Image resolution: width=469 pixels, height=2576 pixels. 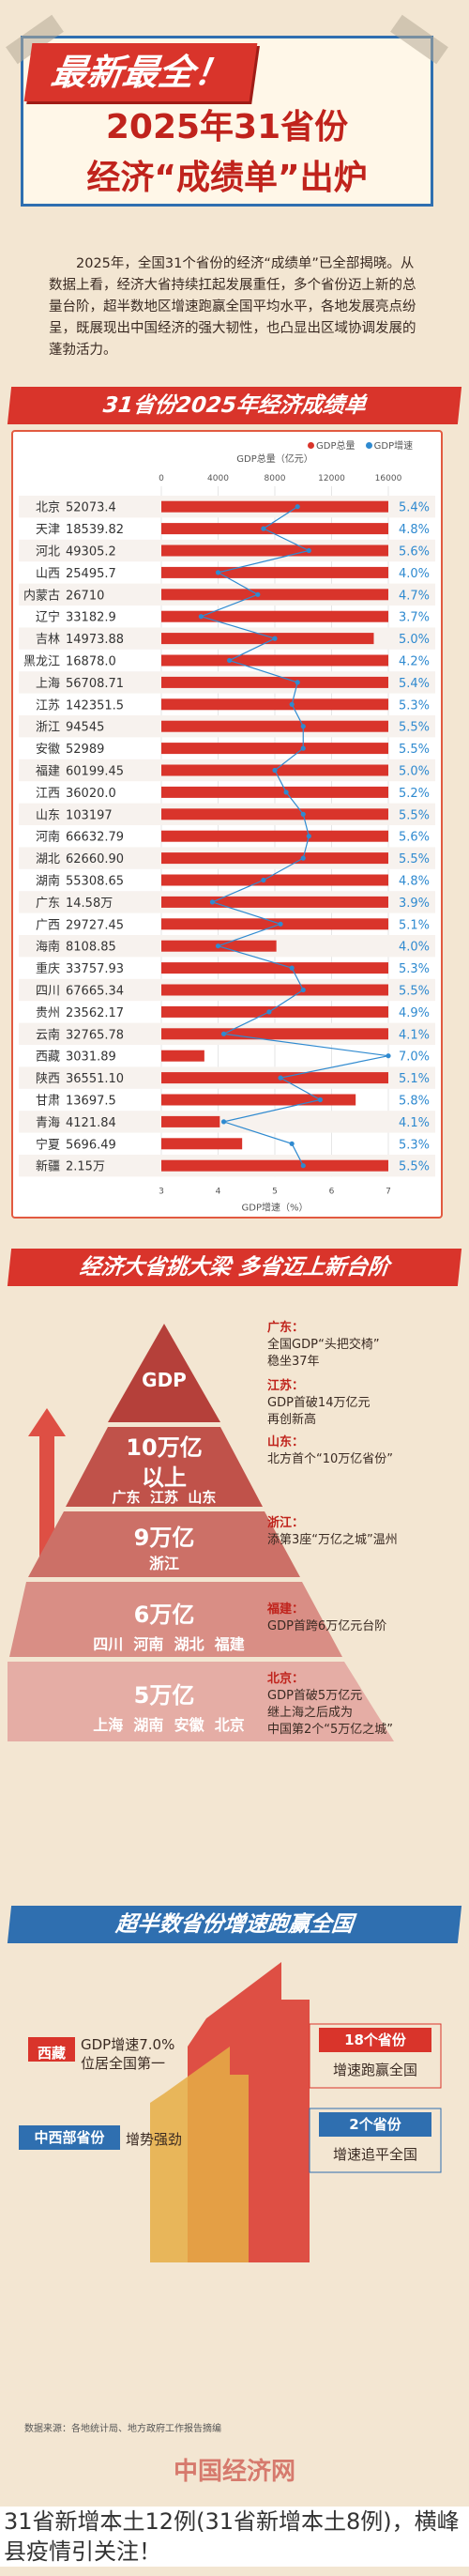 I want to click on note-fujian: 福建： GDP首跨6万亿元台阶, so click(x=326, y=1618).